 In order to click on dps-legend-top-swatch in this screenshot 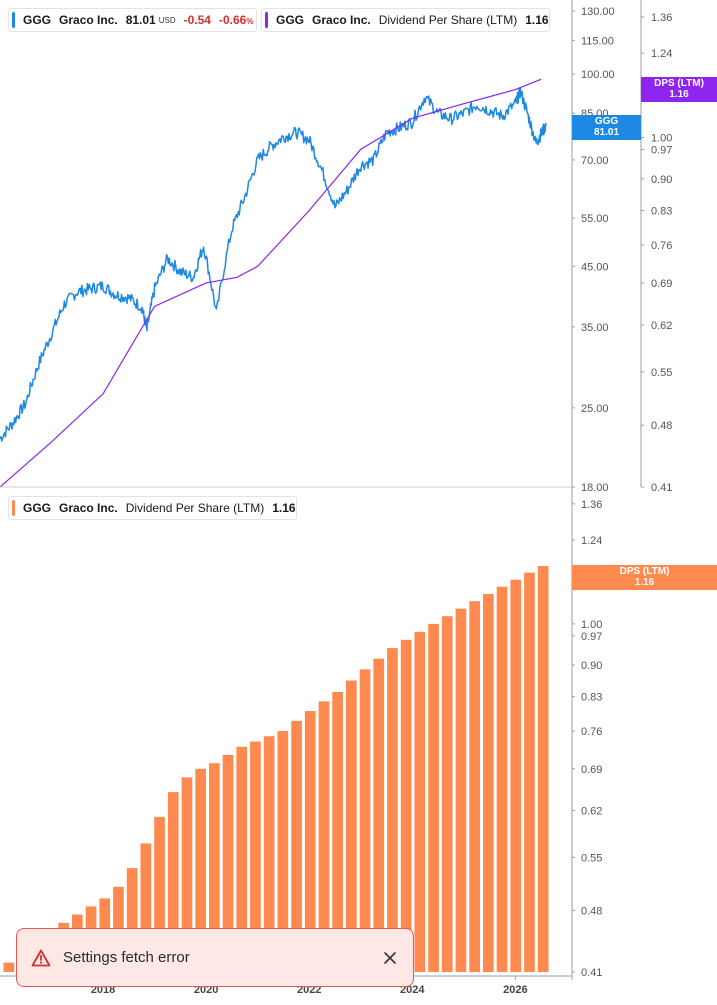, I will do `click(266, 20)`.